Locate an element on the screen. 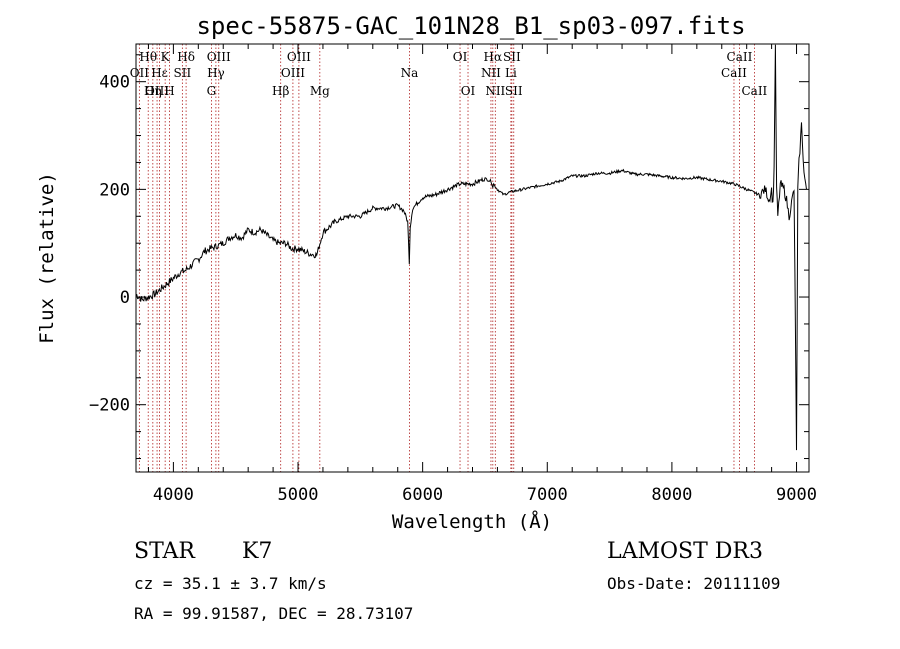 This screenshot has height=649, width=900. redshift-text: cz = 35.1 ± 3.7 km/s is located at coordinates (230, 583).